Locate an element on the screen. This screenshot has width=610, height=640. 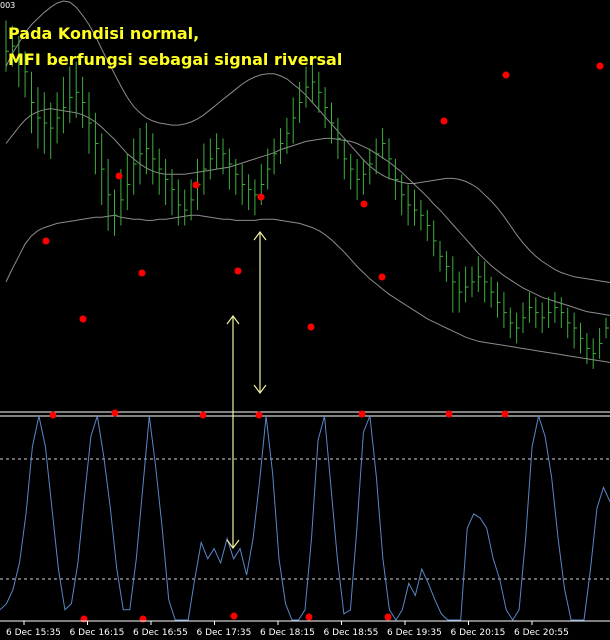
x-tick-label: 6 Dec 20:15 is located at coordinates (478, 633).